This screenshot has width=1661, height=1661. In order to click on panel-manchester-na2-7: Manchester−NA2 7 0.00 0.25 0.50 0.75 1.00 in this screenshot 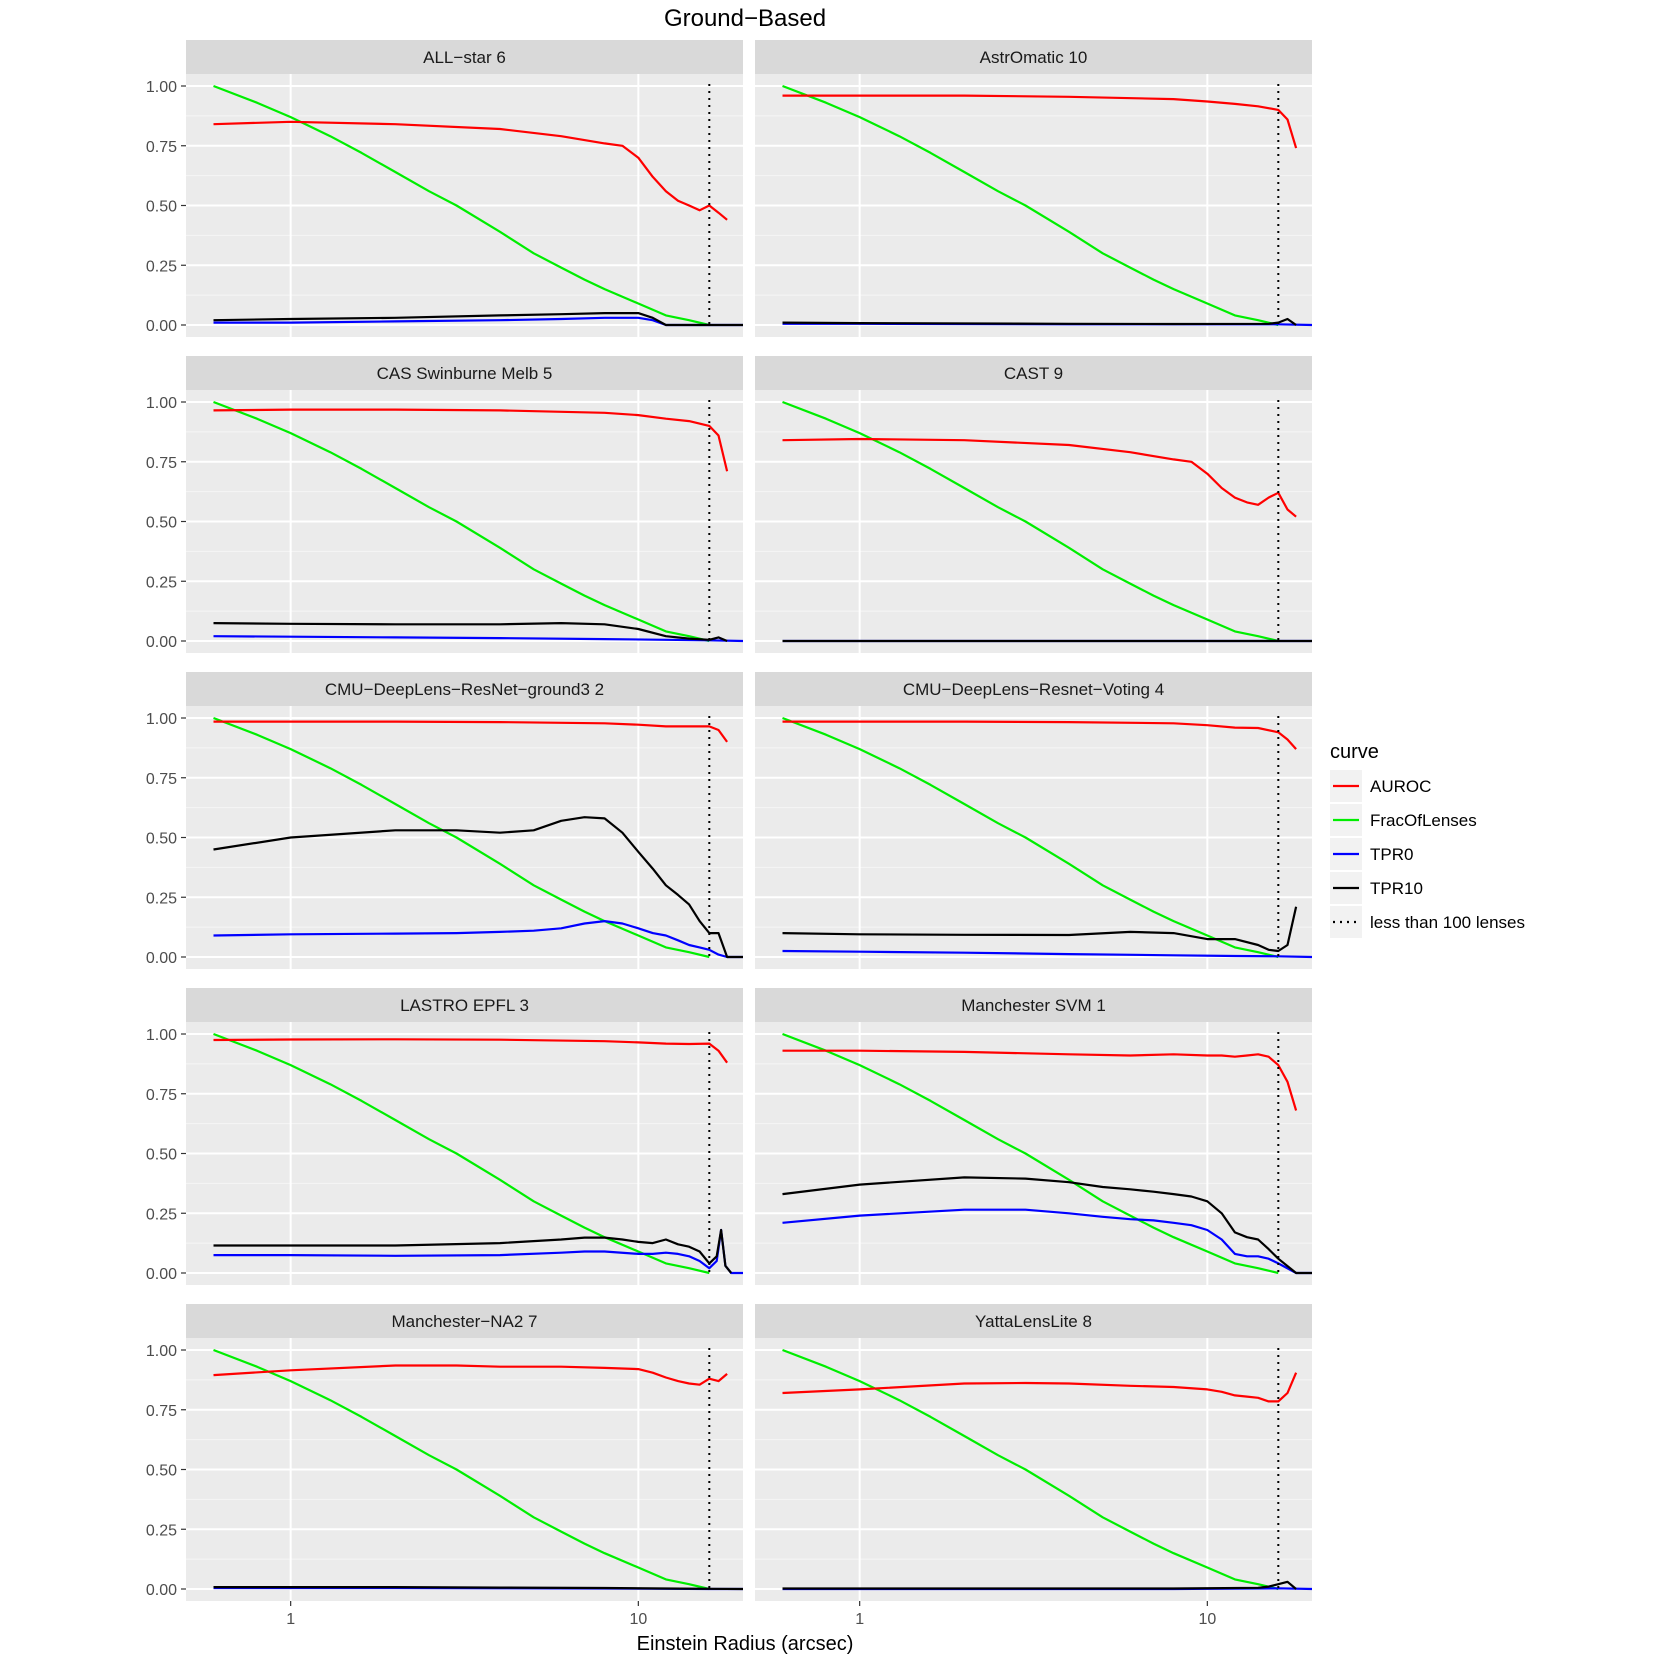, I will do `click(445, 1452)`.